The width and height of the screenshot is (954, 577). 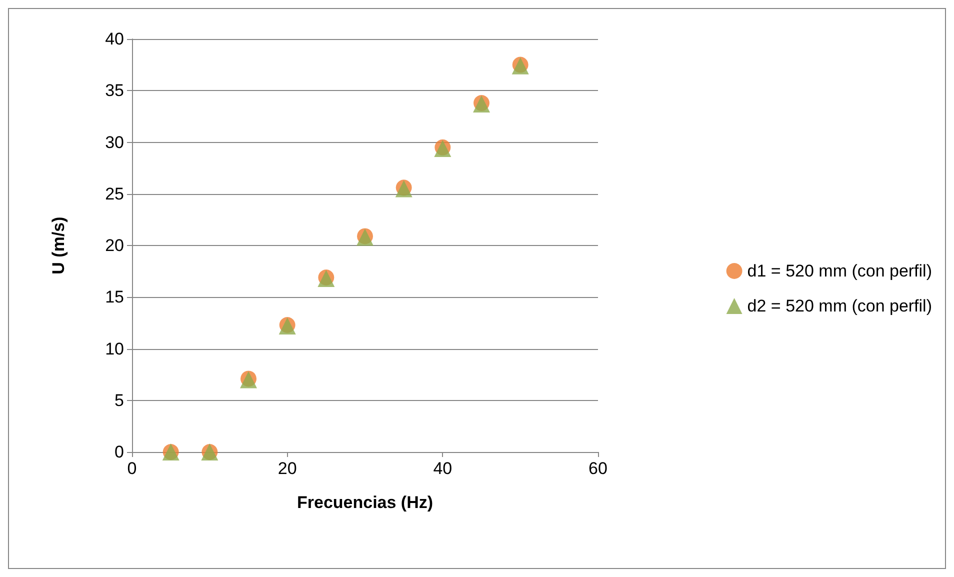 What do you see at coordinates (114, 297) in the screenshot?
I see `y-tick-label: 15` at bounding box center [114, 297].